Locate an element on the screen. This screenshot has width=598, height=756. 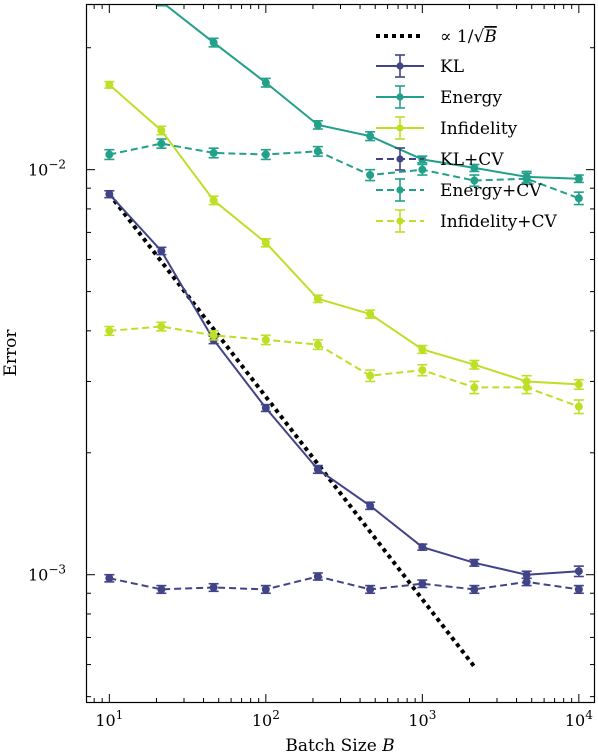
legend-label: ∝ 1/√B is located at coordinates (468, 37).